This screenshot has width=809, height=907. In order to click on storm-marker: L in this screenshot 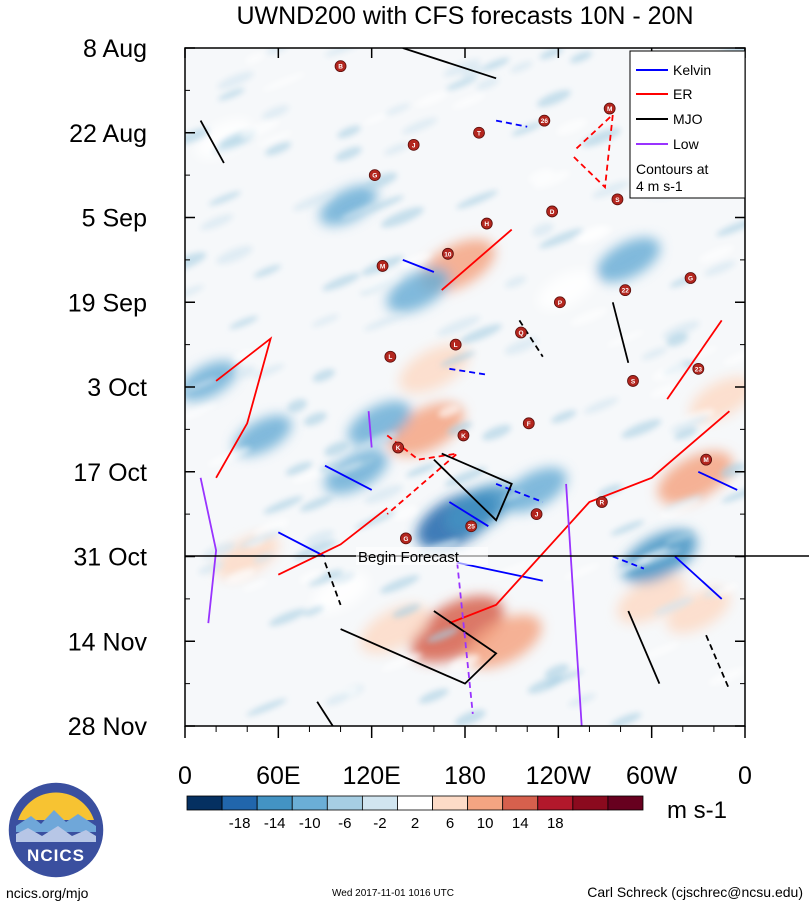, I will do `click(455, 344)`.